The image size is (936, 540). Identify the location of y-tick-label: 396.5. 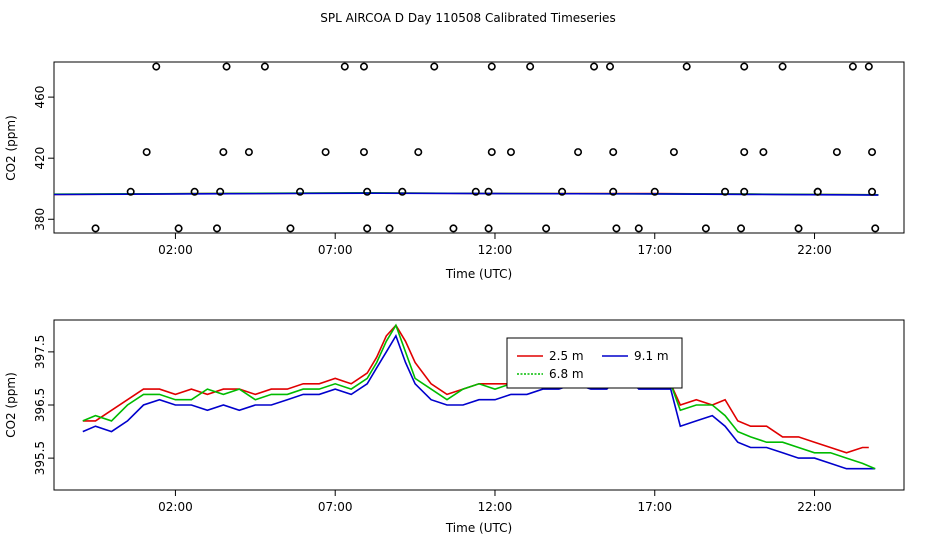
(40, 405).